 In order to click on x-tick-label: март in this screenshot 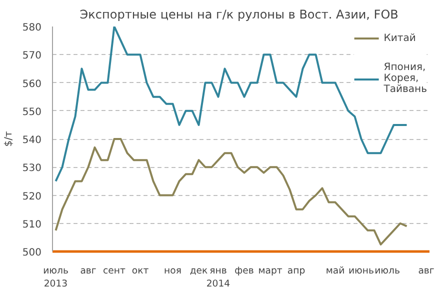, I will do `click(270, 271)`.